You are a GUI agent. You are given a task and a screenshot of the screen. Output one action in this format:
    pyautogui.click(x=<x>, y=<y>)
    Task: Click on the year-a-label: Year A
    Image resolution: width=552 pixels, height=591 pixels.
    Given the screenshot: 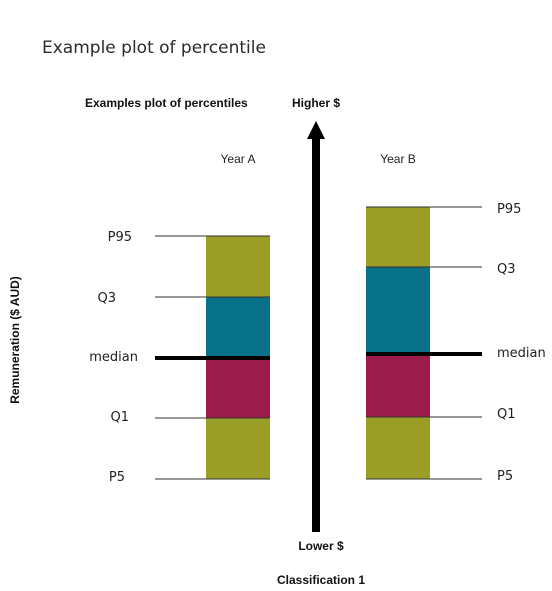 What is the action you would take?
    pyautogui.click(x=238, y=159)
    